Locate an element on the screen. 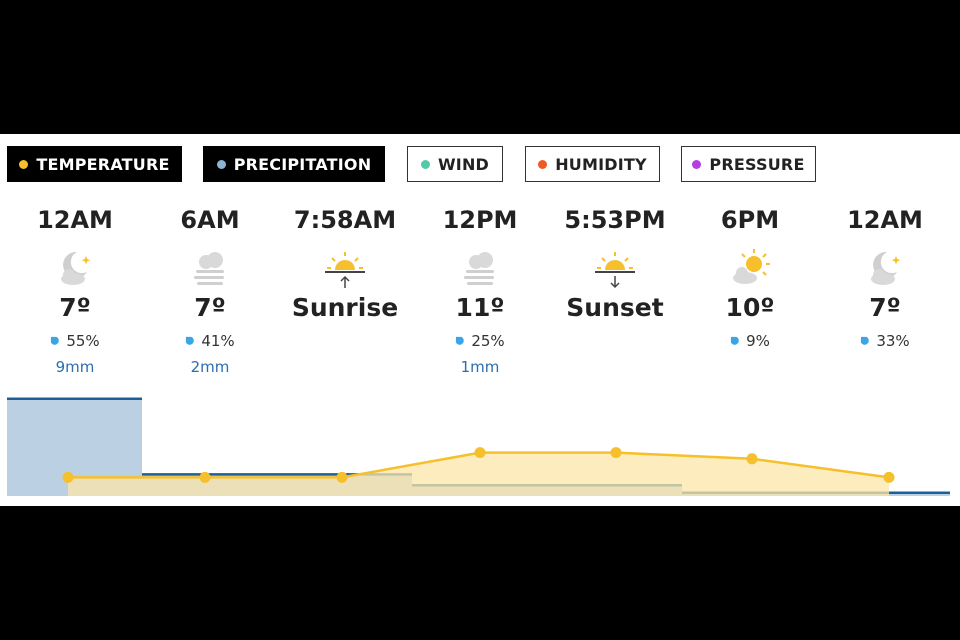 The width and height of the screenshot is (960, 640). tab-humidity-label: HUMIDITY is located at coordinates (601, 164).